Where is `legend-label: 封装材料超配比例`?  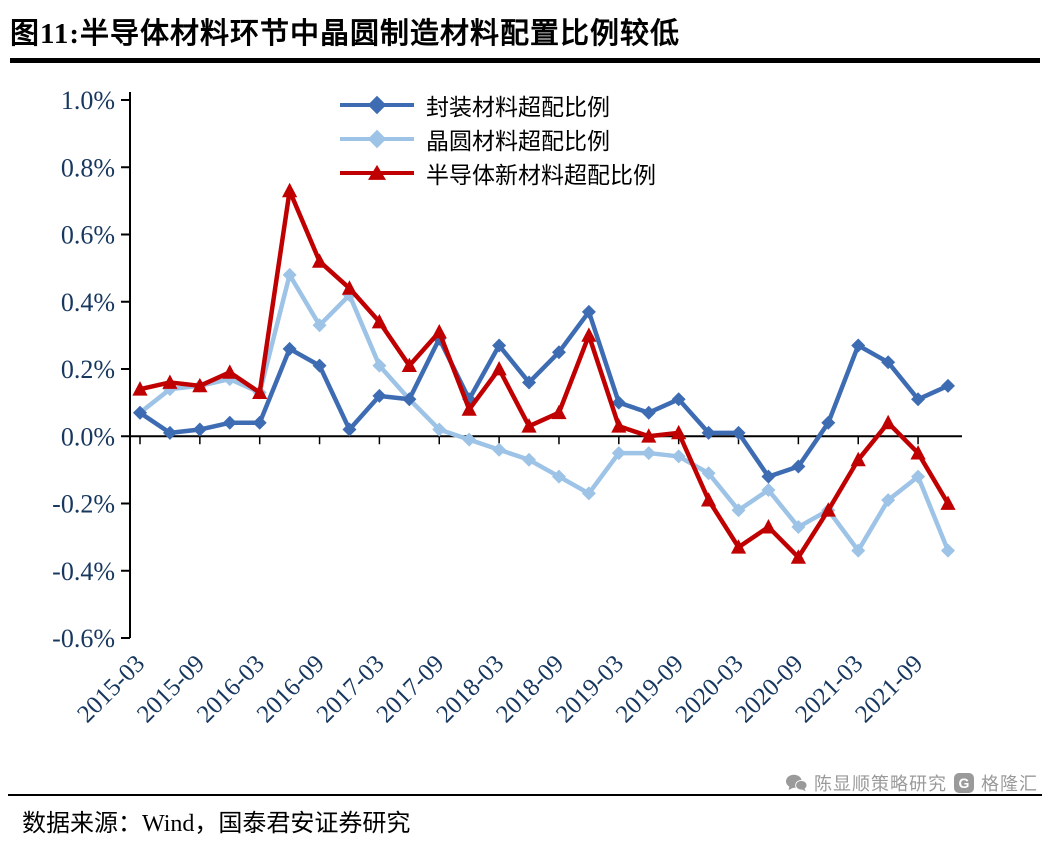 legend-label: 封装材料超配比例 is located at coordinates (518, 107).